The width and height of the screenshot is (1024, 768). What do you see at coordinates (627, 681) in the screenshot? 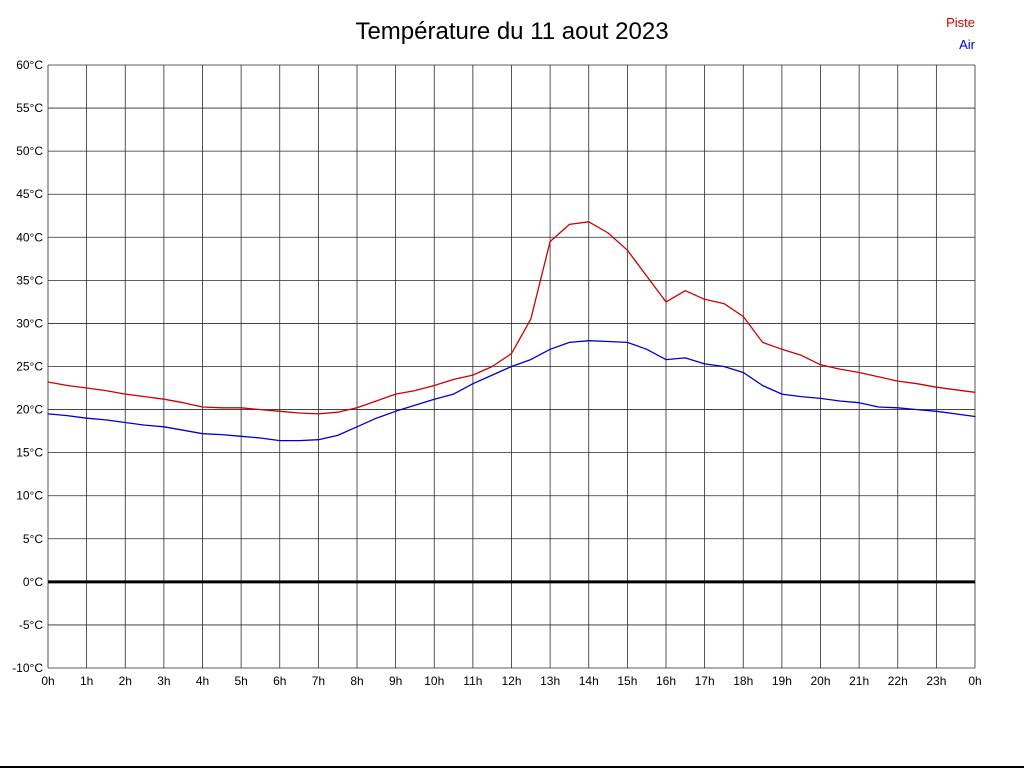
I see `x-axis-tick-label: 15h` at bounding box center [627, 681].